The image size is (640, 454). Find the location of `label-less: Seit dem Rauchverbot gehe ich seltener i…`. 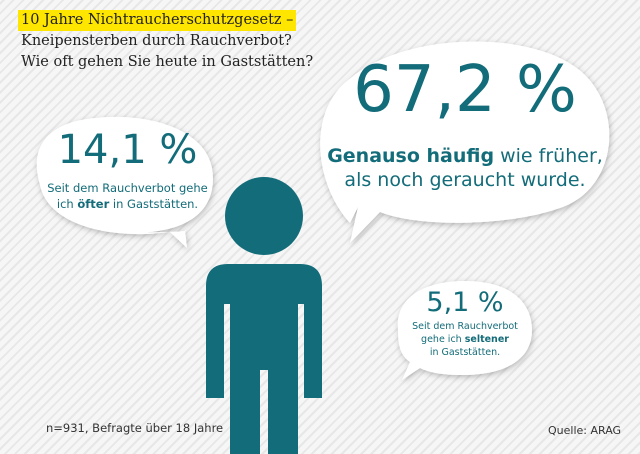

label-less: Seit dem Rauchverbot gehe ich seltener i… is located at coordinates (465, 339).